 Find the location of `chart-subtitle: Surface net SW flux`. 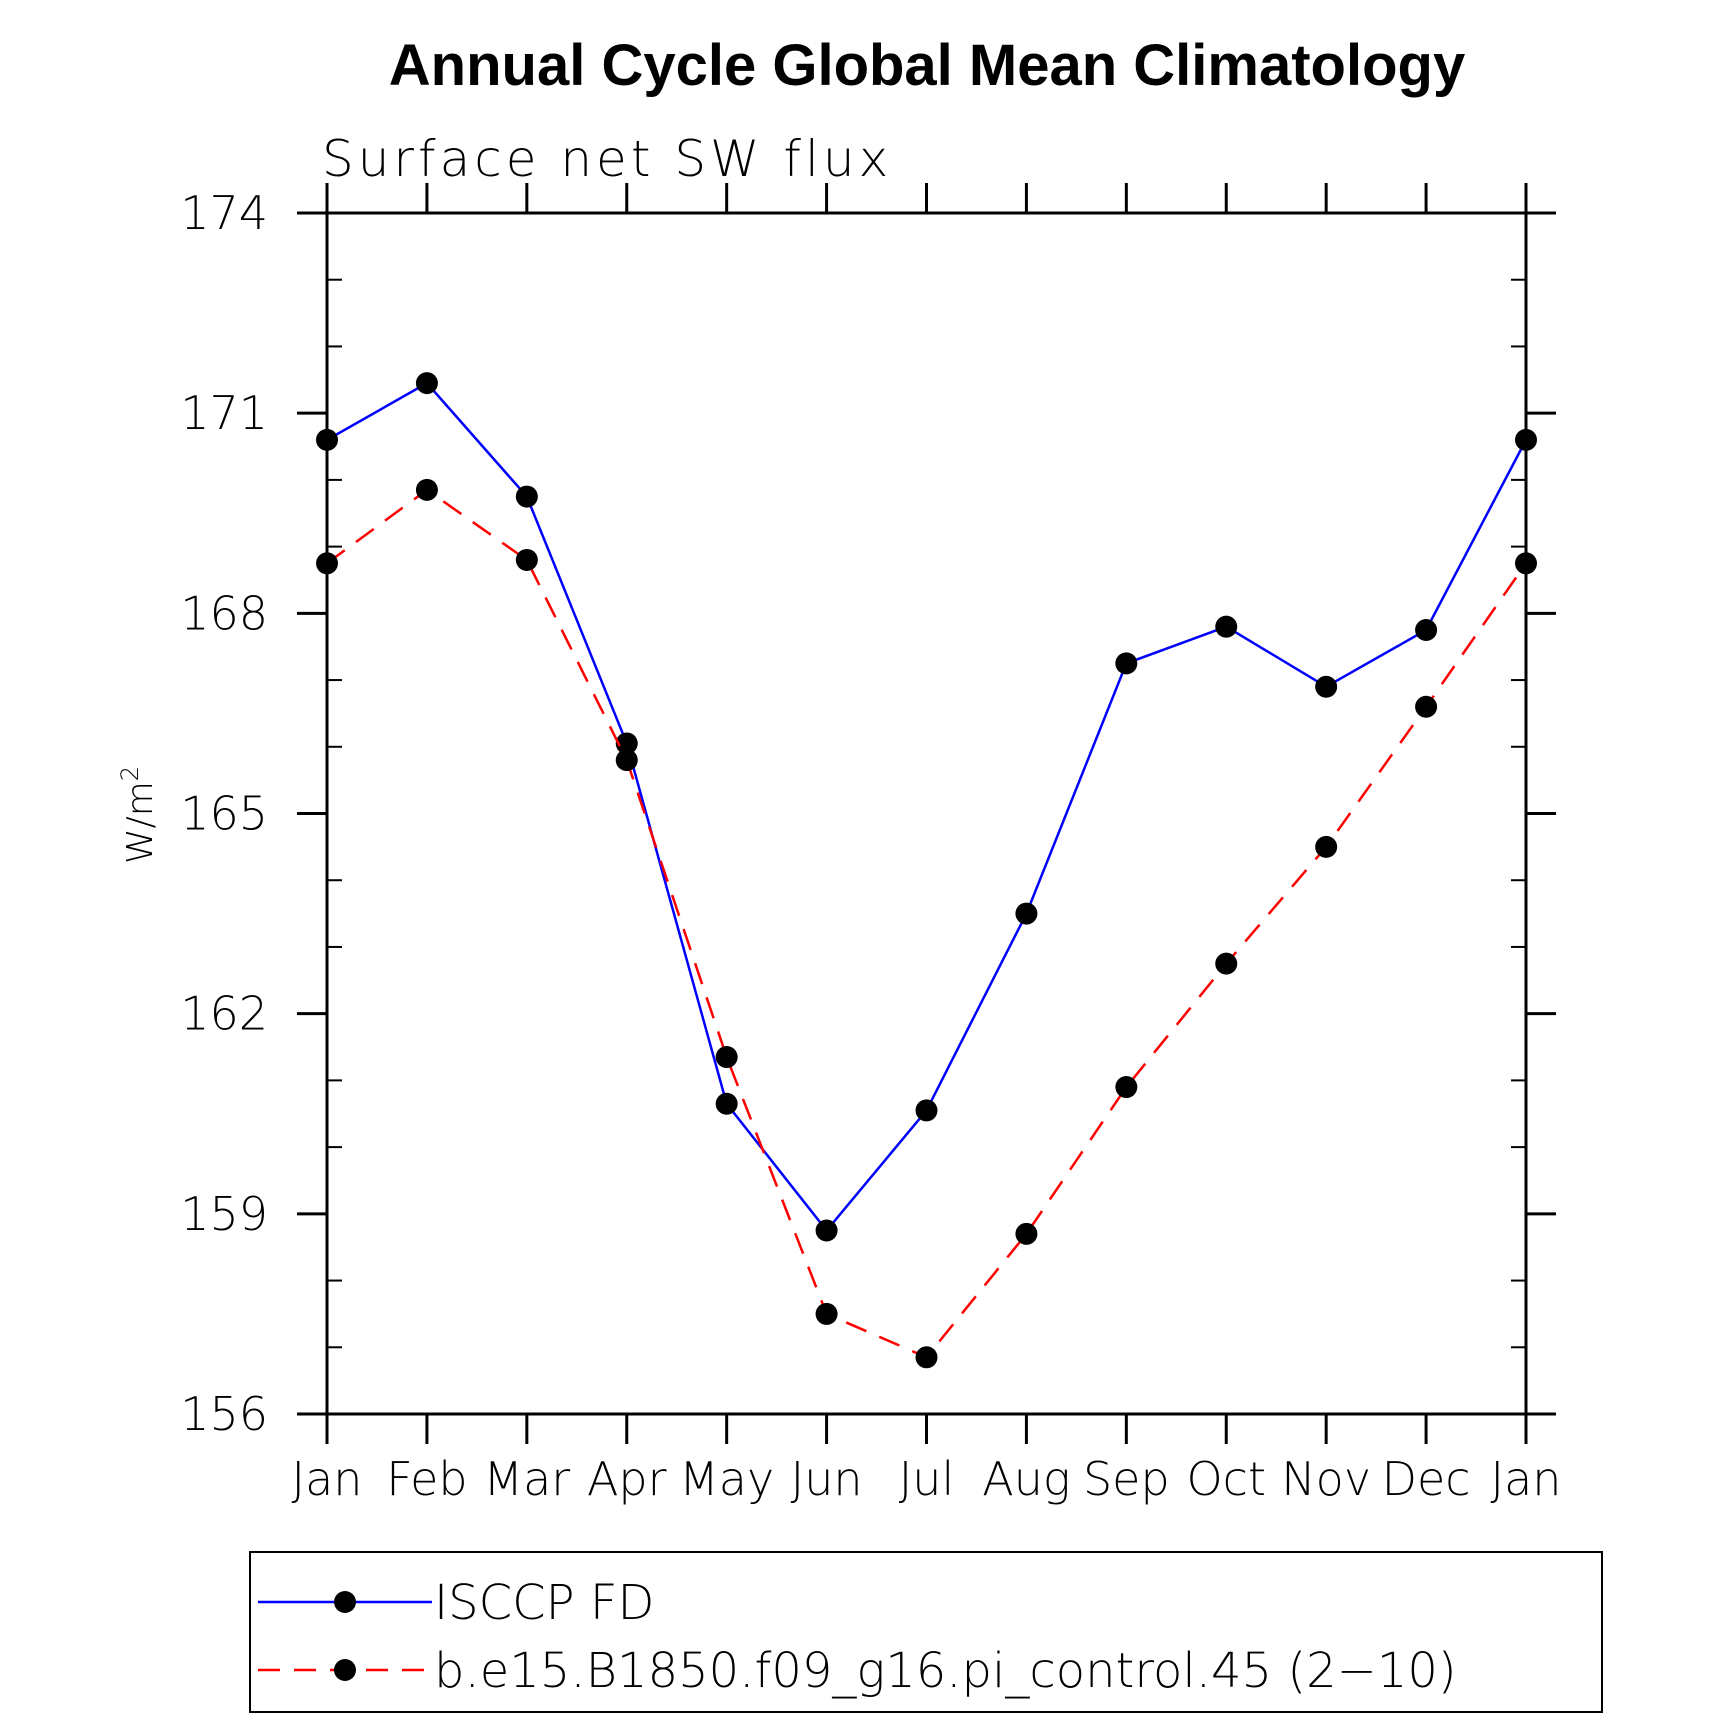

chart-subtitle: Surface net SW flux is located at coordinates (607, 159).